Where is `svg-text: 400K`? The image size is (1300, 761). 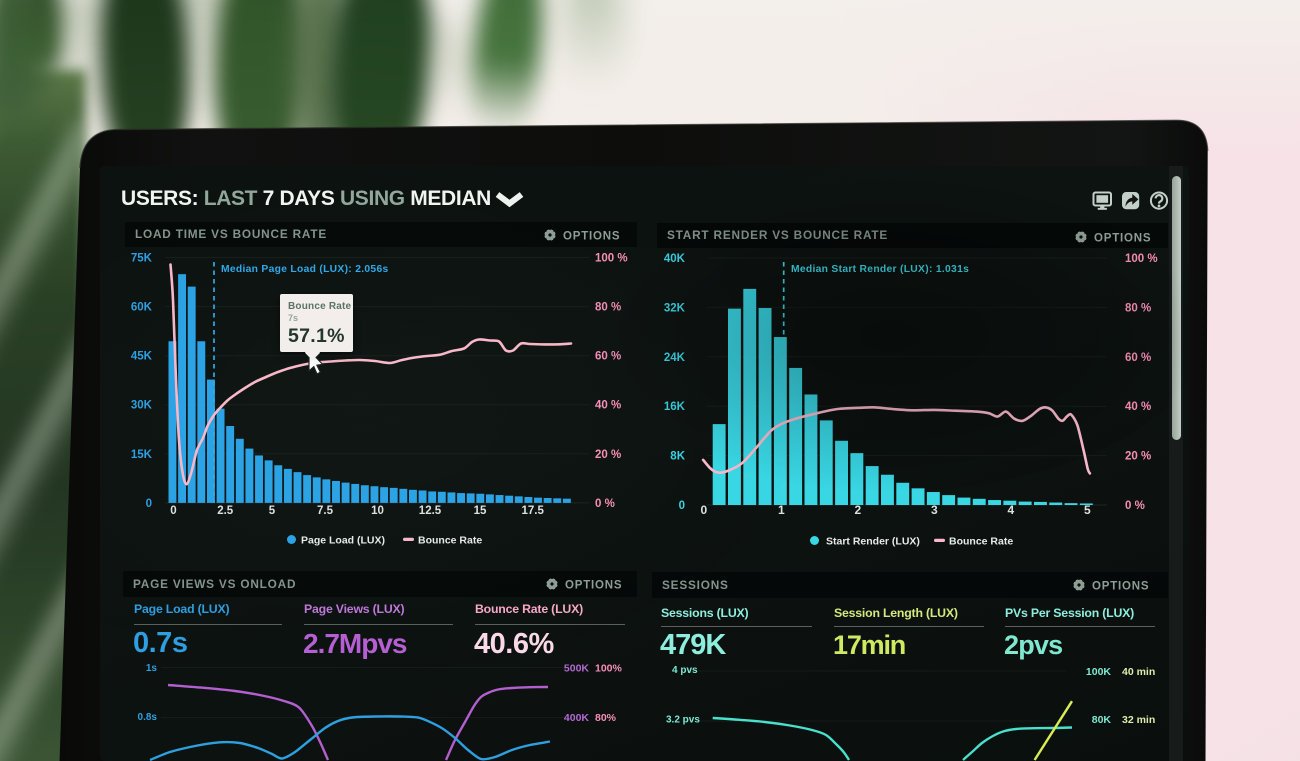
svg-text: 400K is located at coordinates (577, 718).